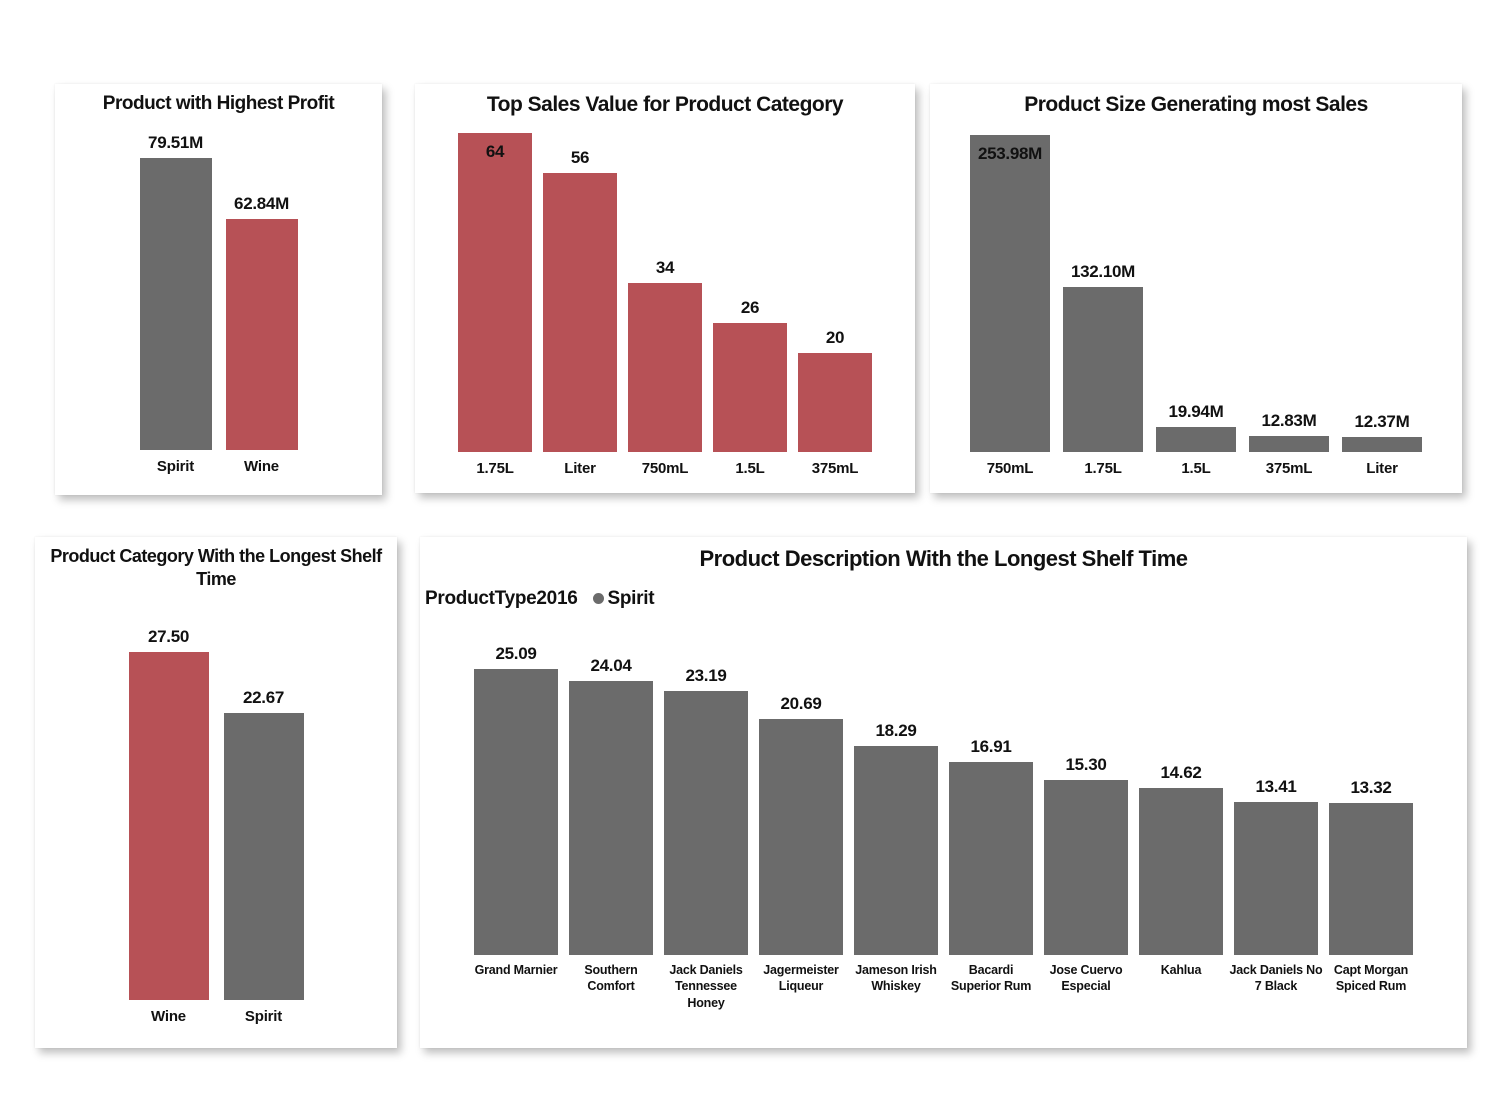 This screenshot has width=1500, height=1113. I want to click on bar-column: 20, so click(835, 293).